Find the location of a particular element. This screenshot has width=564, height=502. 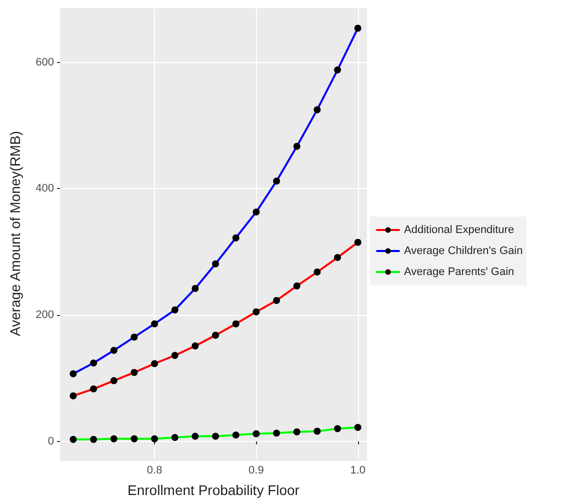

y-tick-label: 400 is located at coordinates (45, 188).